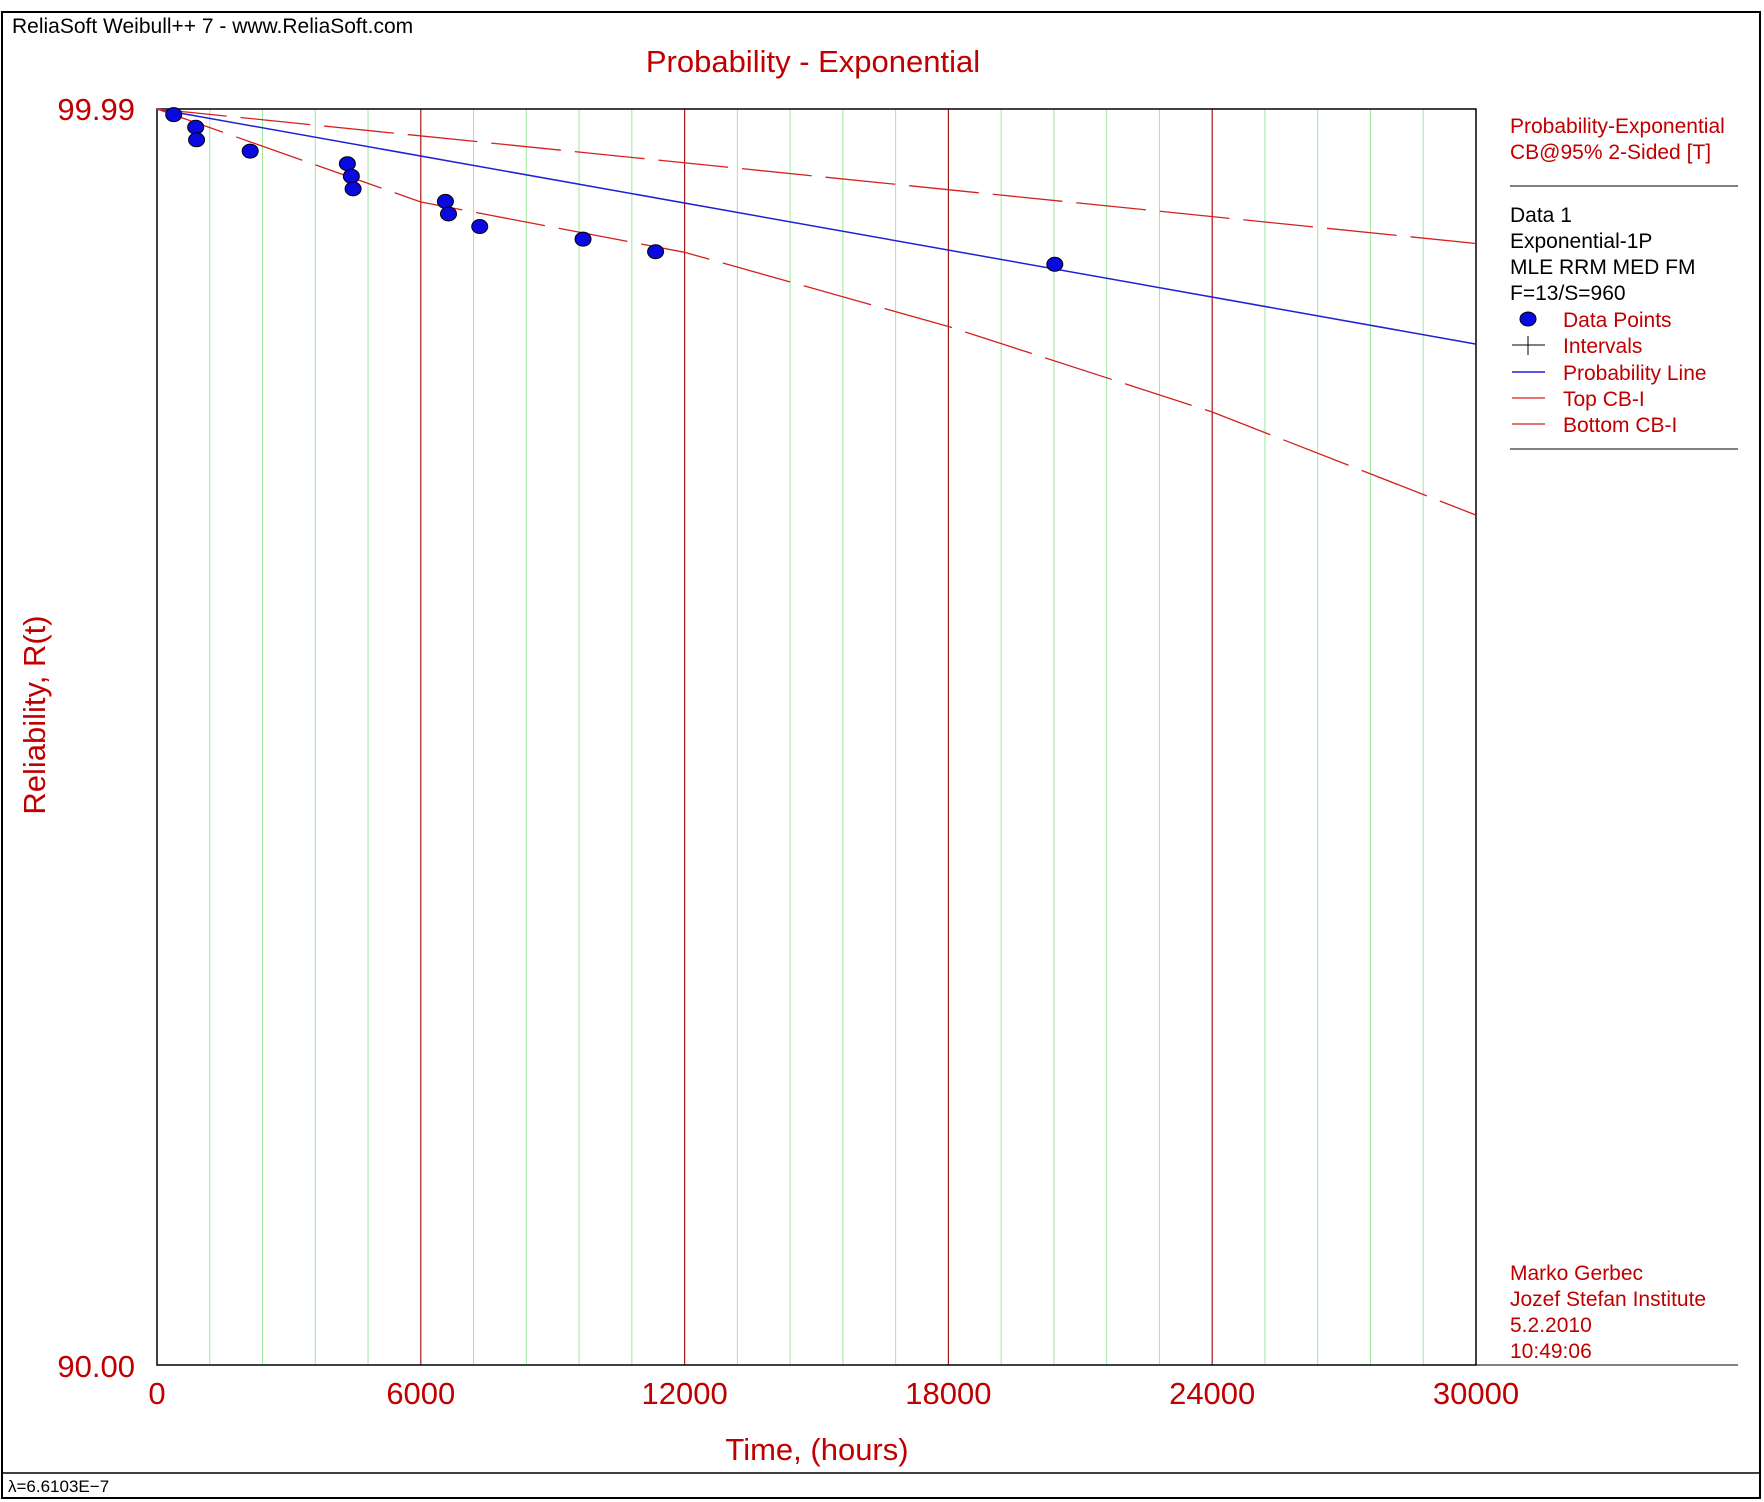 Image resolution: width=1764 pixels, height=1502 pixels. Describe the element at coordinates (833, 1393) in the screenshot. I see `x-axis-ticks: 0 6000 12000 18000 24000 30000` at that location.